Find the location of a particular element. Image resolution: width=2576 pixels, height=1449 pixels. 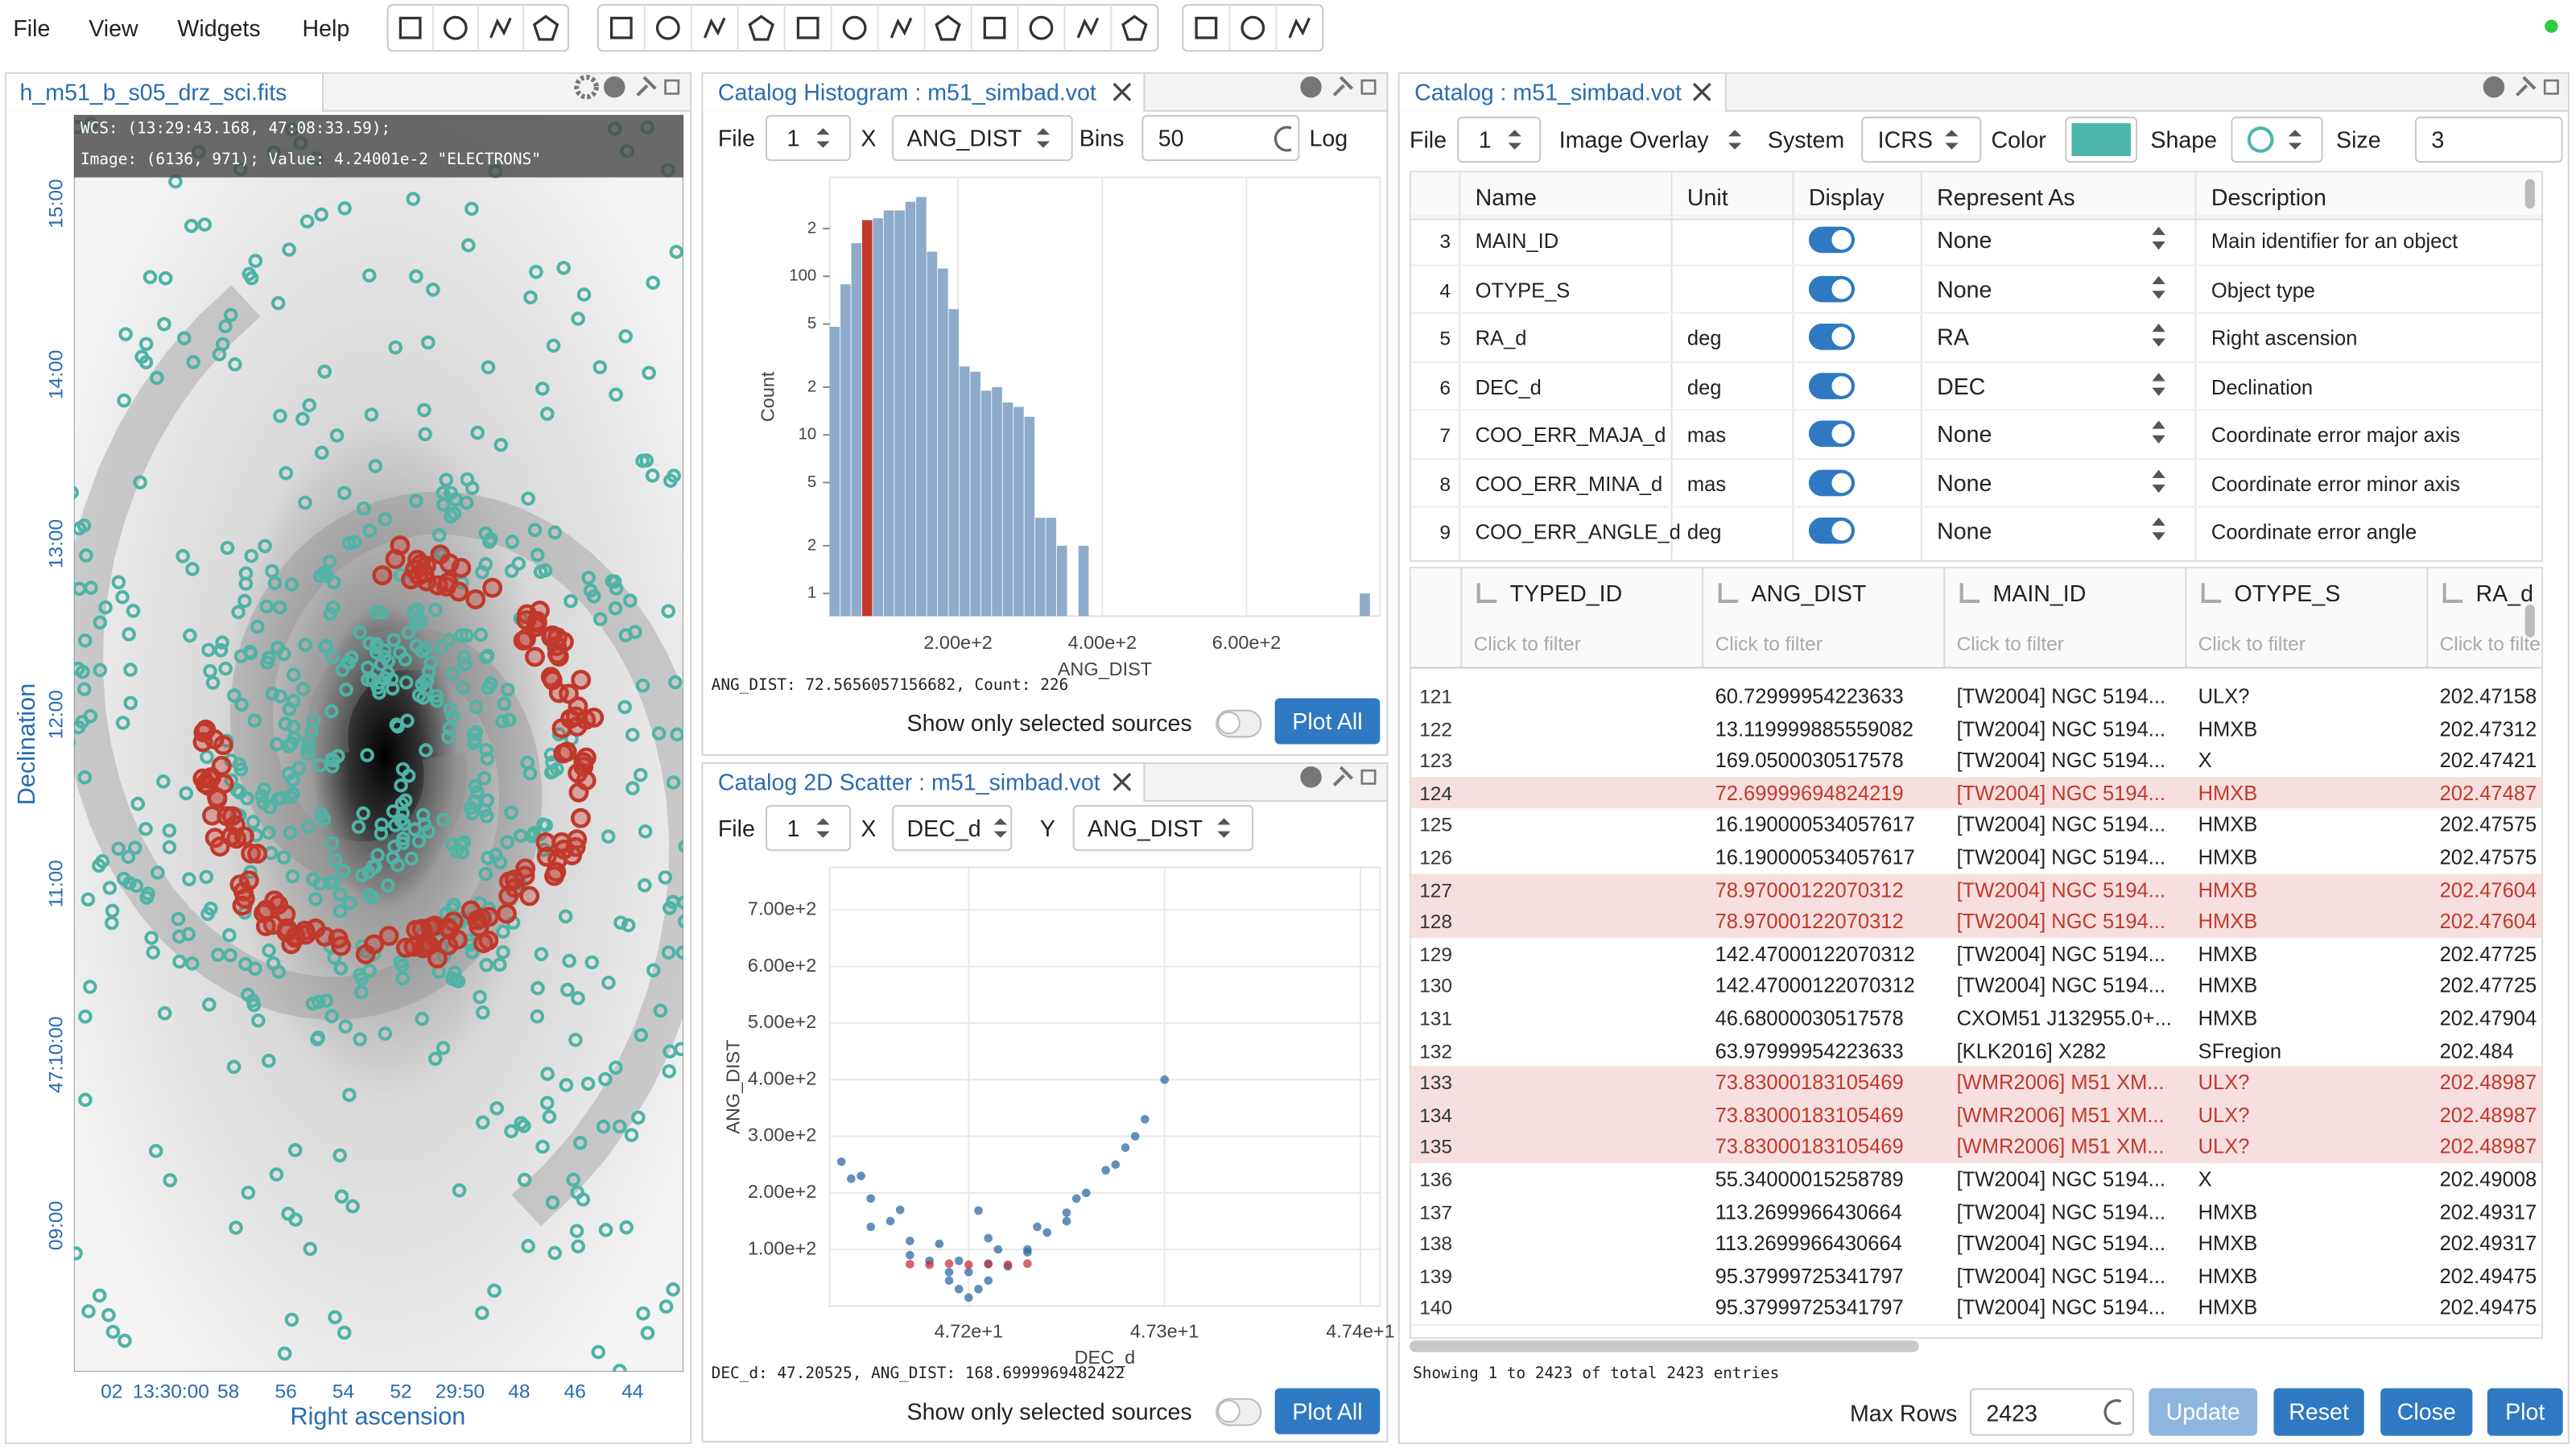

y-select: ANG_DIST is located at coordinates (1163, 828).